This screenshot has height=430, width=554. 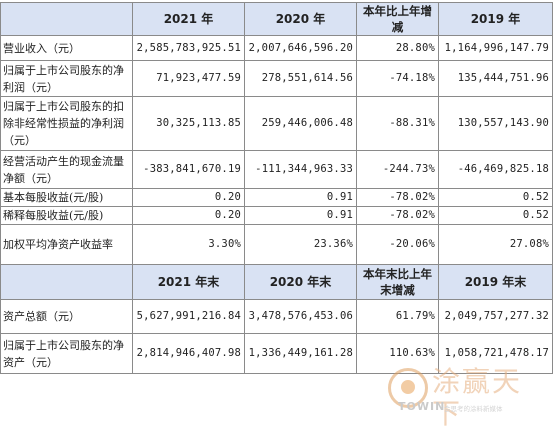 What do you see at coordinates (66, 353) in the screenshot?
I see `row-label: 归属于上市公司股东的净资产（元）` at bounding box center [66, 353].